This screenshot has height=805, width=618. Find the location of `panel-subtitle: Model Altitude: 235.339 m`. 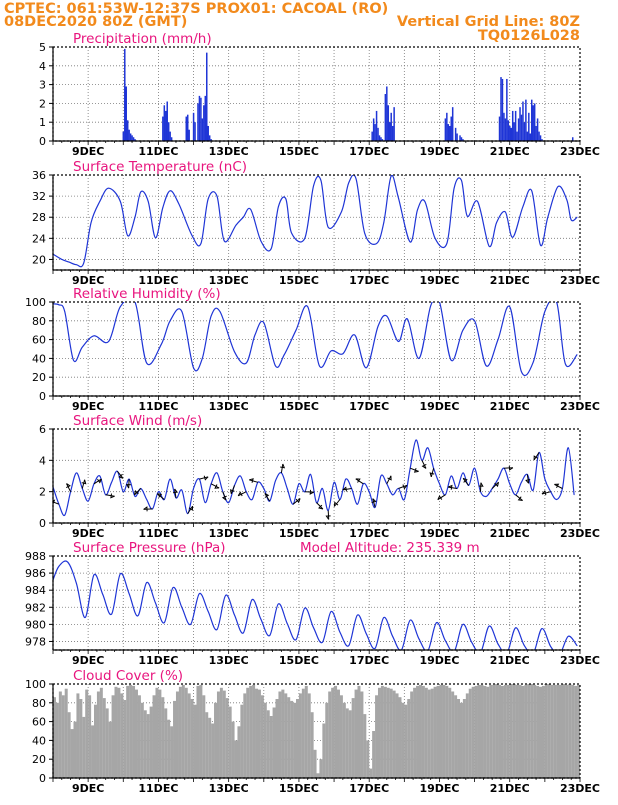

panel-subtitle: Model Altitude: 235.339 m is located at coordinates (390, 548).